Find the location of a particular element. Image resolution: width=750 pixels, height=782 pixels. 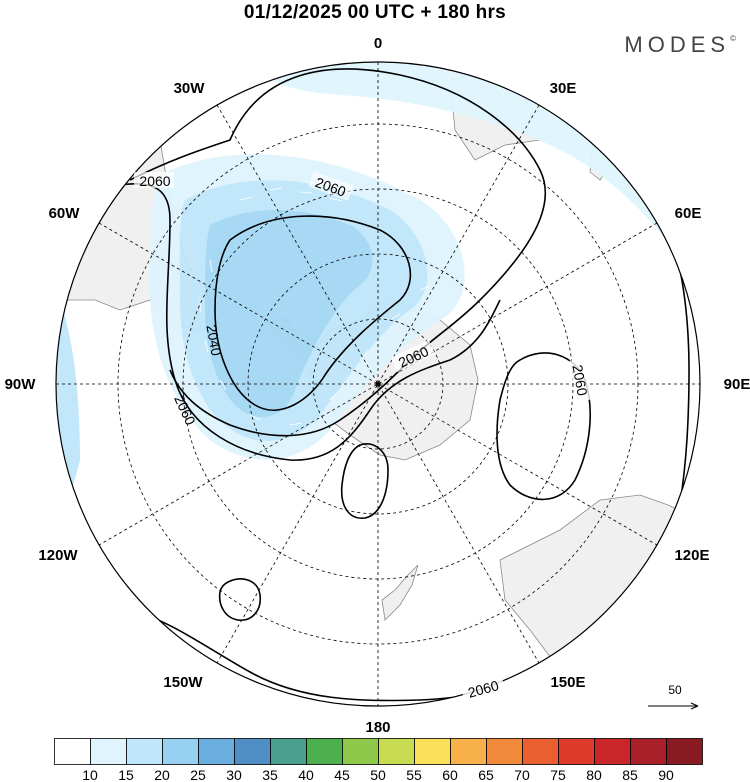

contour-2040 is located at coordinates (313, 313).